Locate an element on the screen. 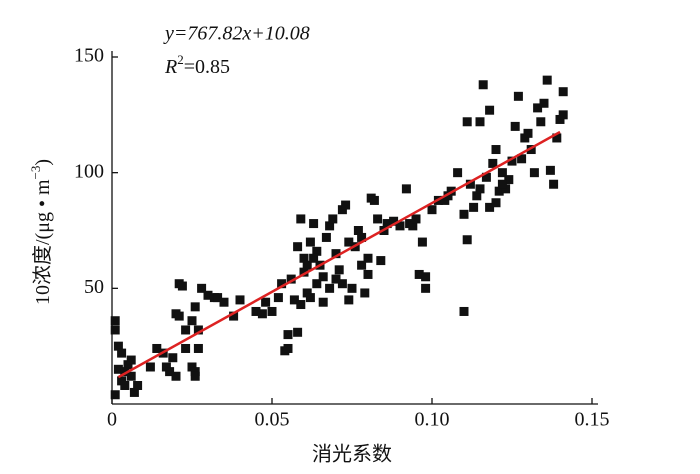 The width and height of the screenshot is (700, 474). r2-label: R is located at coordinates (170, 67).